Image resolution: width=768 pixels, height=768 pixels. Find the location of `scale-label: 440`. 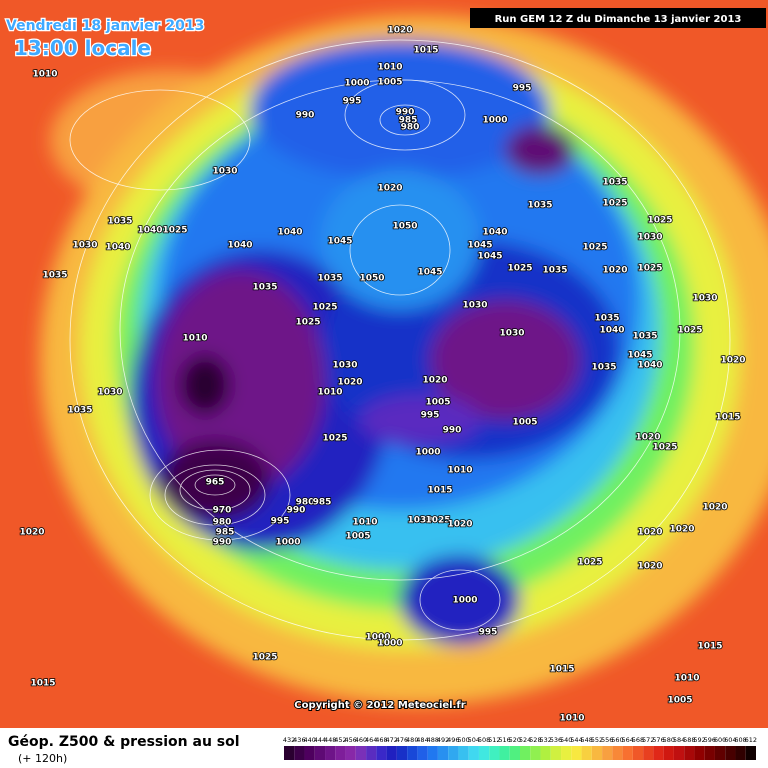

scale-label: 440 is located at coordinates (309, 740).